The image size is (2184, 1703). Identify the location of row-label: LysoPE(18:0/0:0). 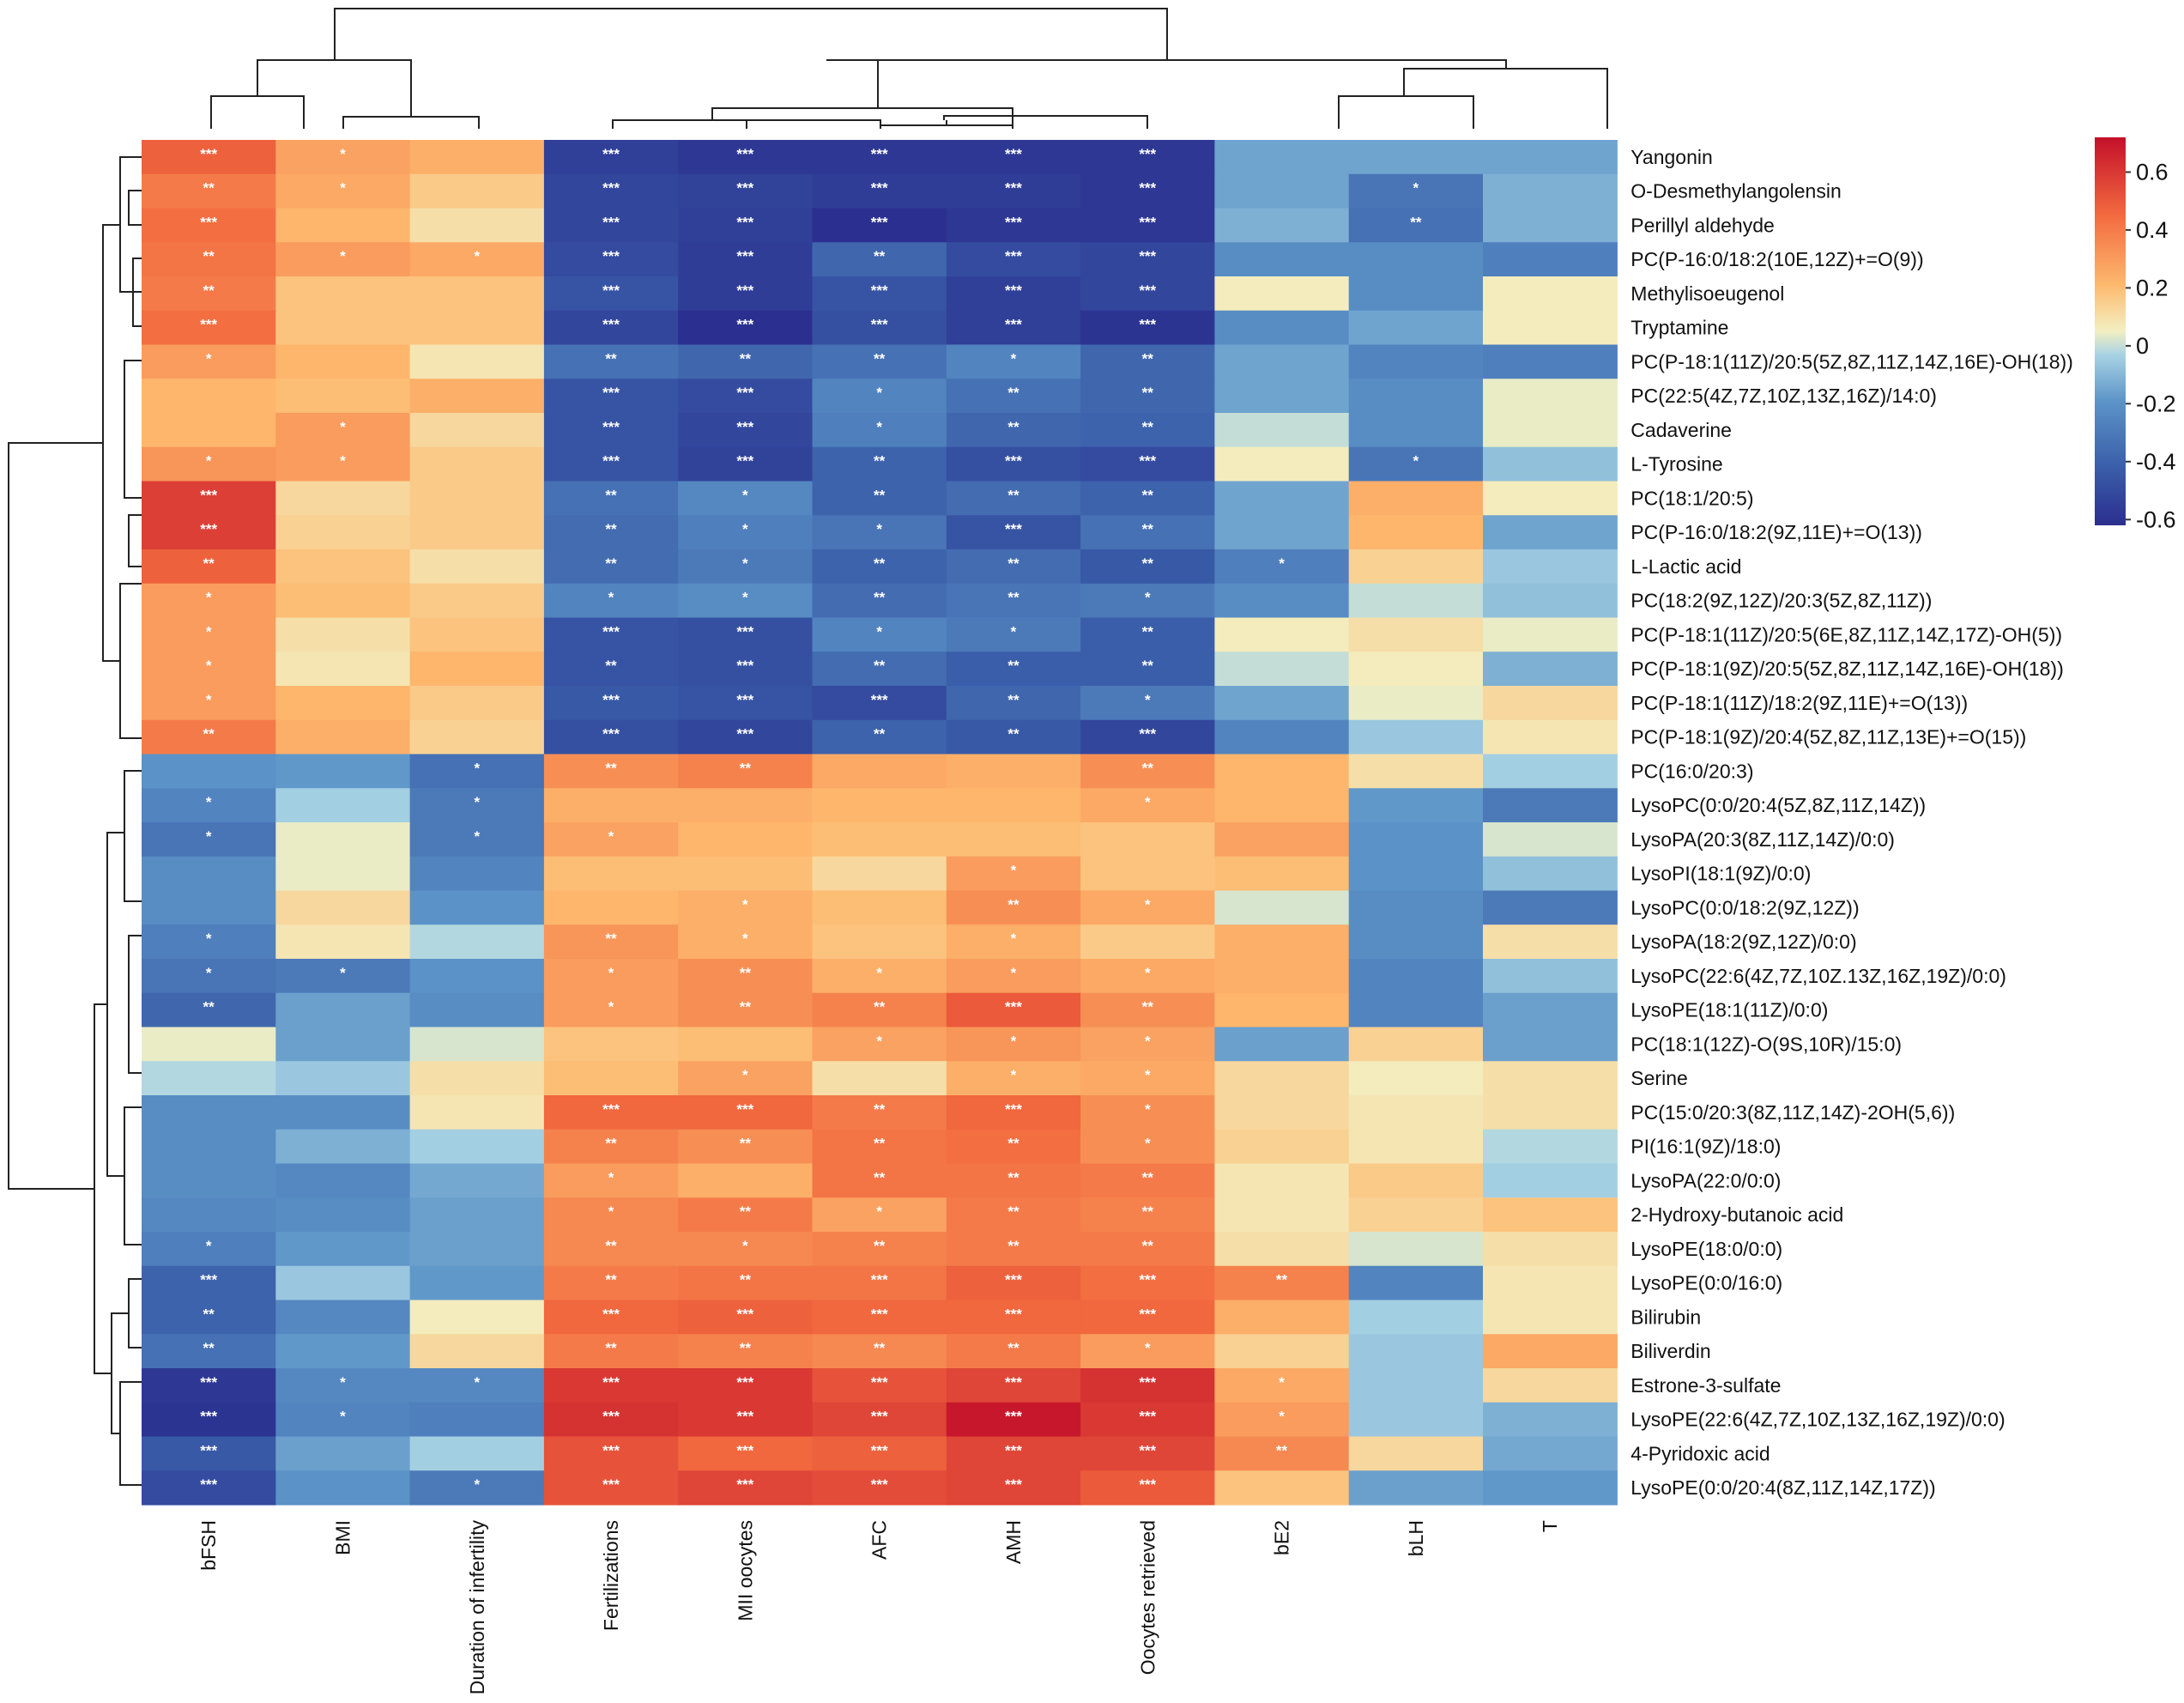
(1706, 1249).